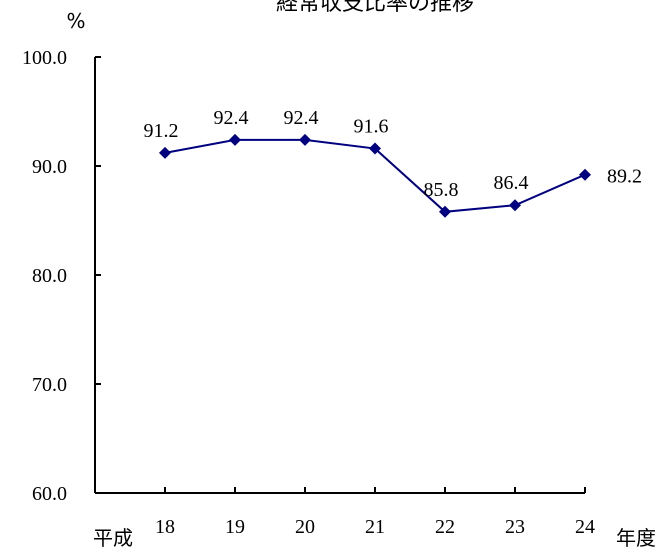 This screenshot has height=555, width=664. What do you see at coordinates (445, 527) in the screenshot?
I see `x-tick-label: 22` at bounding box center [445, 527].